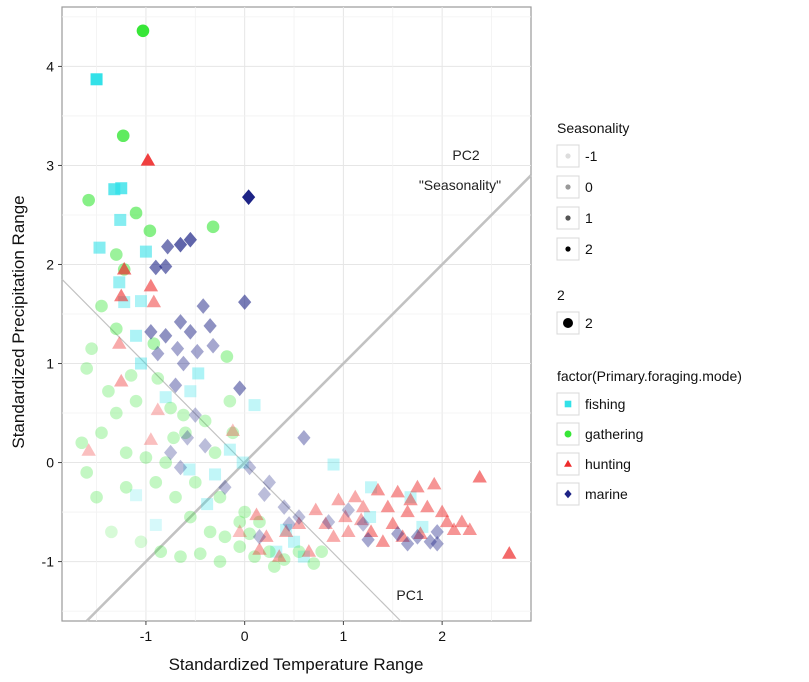  What do you see at coordinates (589, 323) in the screenshot?
I see `size-key-label: 2` at bounding box center [589, 323].